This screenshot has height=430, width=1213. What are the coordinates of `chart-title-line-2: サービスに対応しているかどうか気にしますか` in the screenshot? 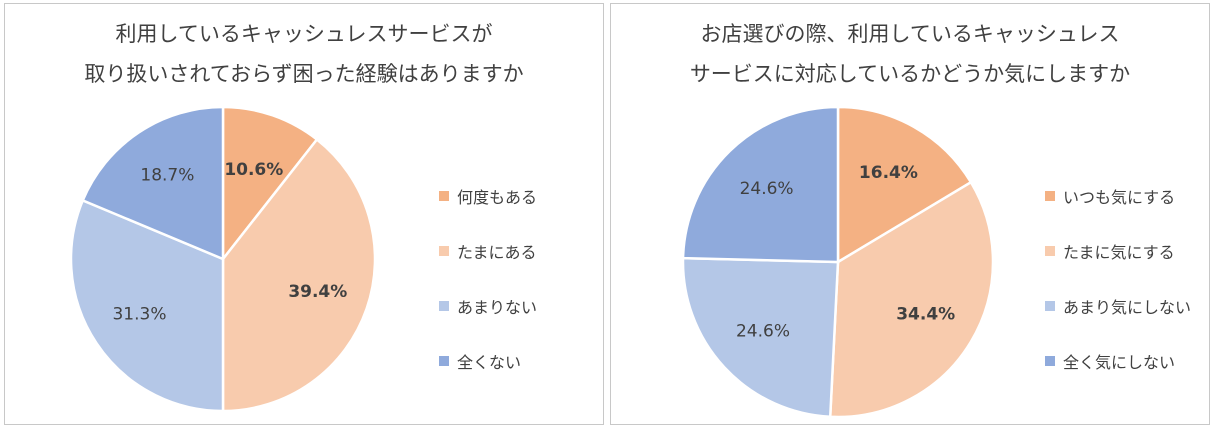 It's located at (910, 74).